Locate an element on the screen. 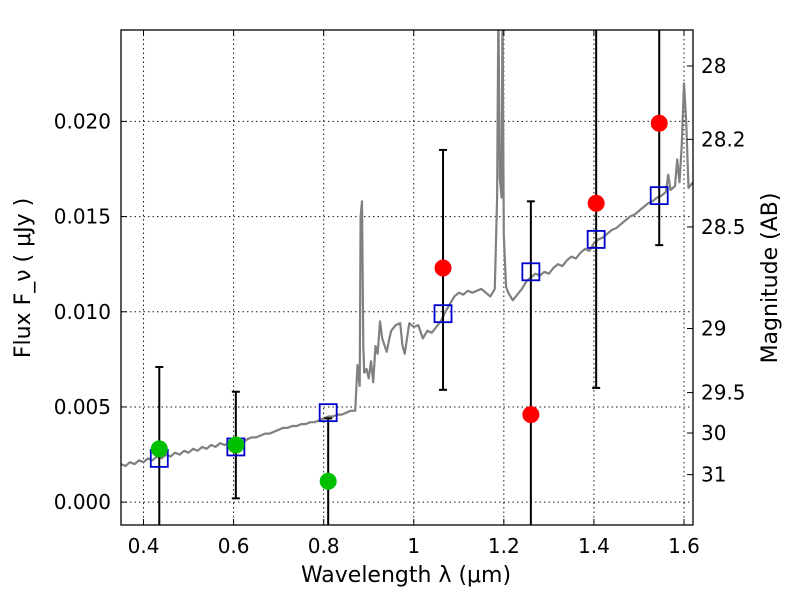 Image resolution: width=800 pixels, height=600 pixels. magnitude-axis-ticks: 28 28.2 28.5 29 29.5 30 31 is located at coordinates (716, 270).